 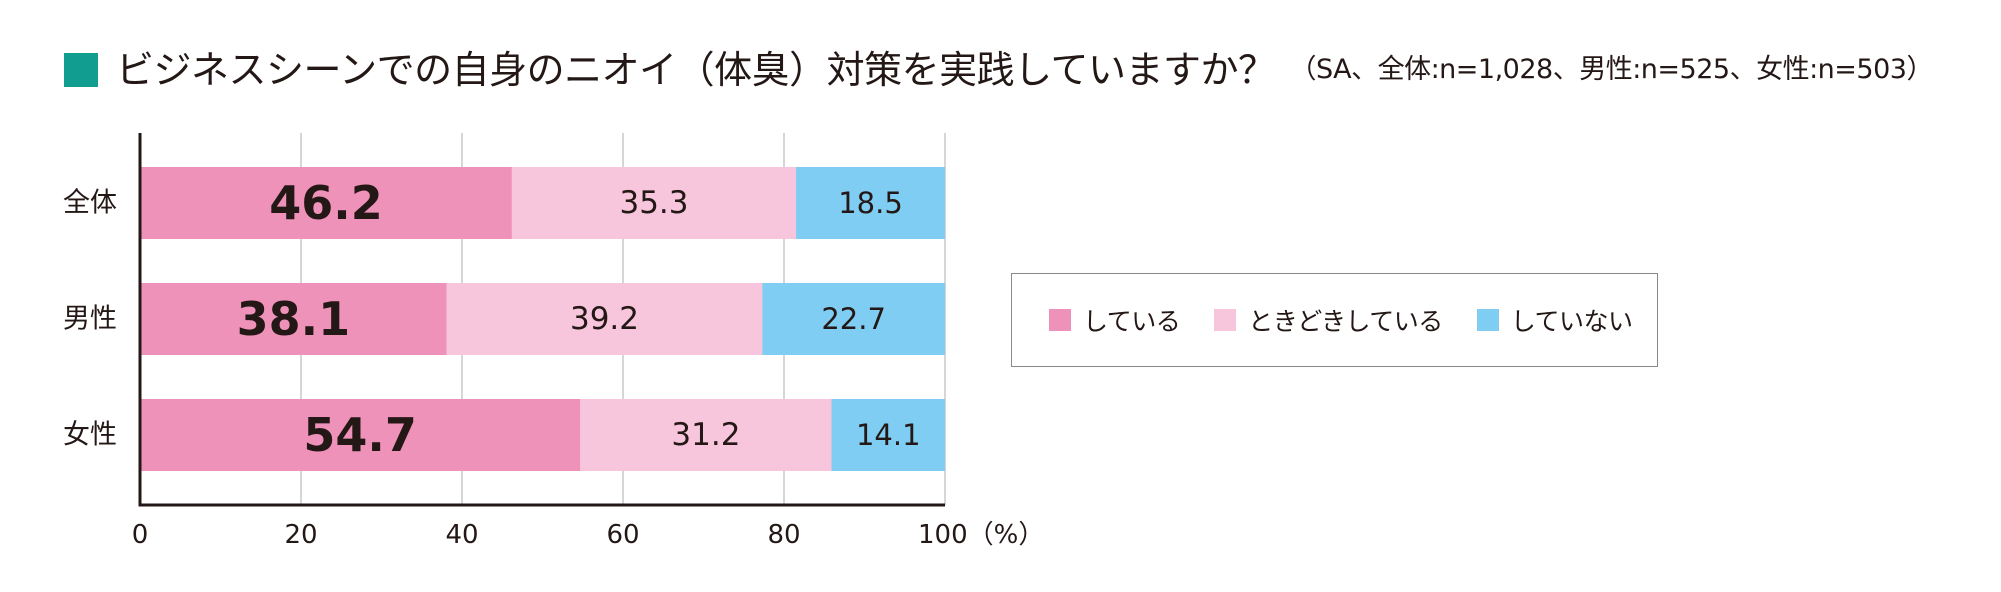 I want to click on legend: している ときどきしている していない, so click(x=1334, y=320).